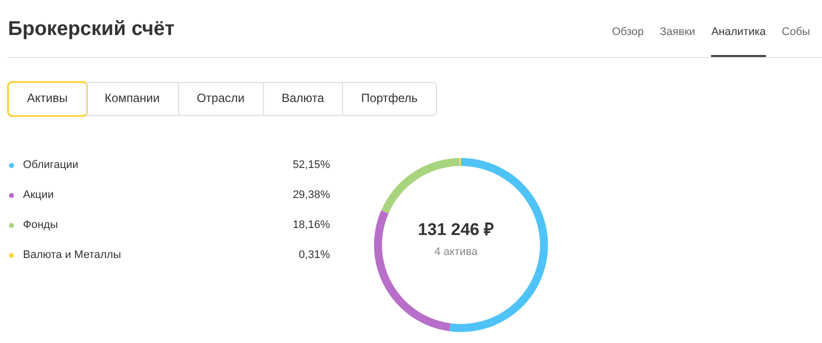 This screenshot has height=343, width=822. What do you see at coordinates (302, 99) in the screenshot?
I see `text: Валюта` at bounding box center [302, 99].